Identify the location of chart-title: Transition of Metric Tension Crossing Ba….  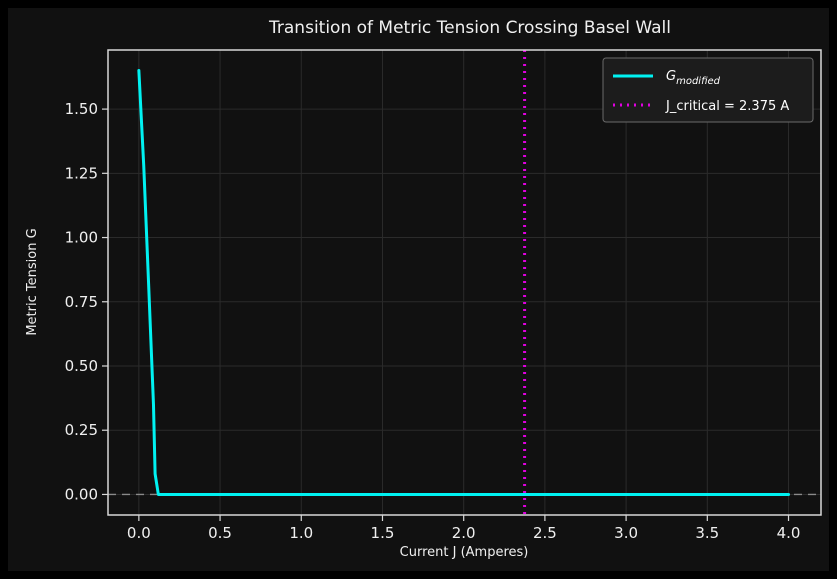
(469, 28).